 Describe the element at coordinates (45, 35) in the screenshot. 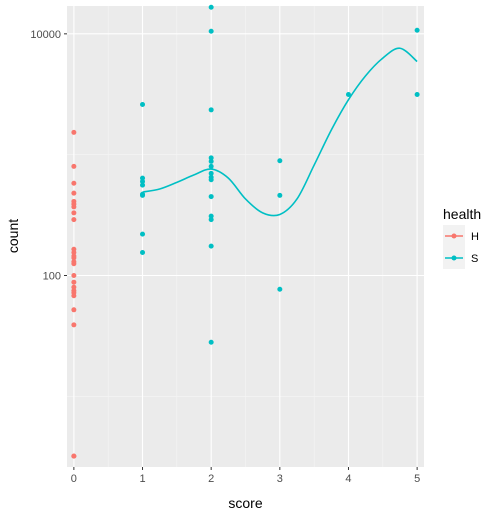

I see `y-tick-label: 10000` at that location.